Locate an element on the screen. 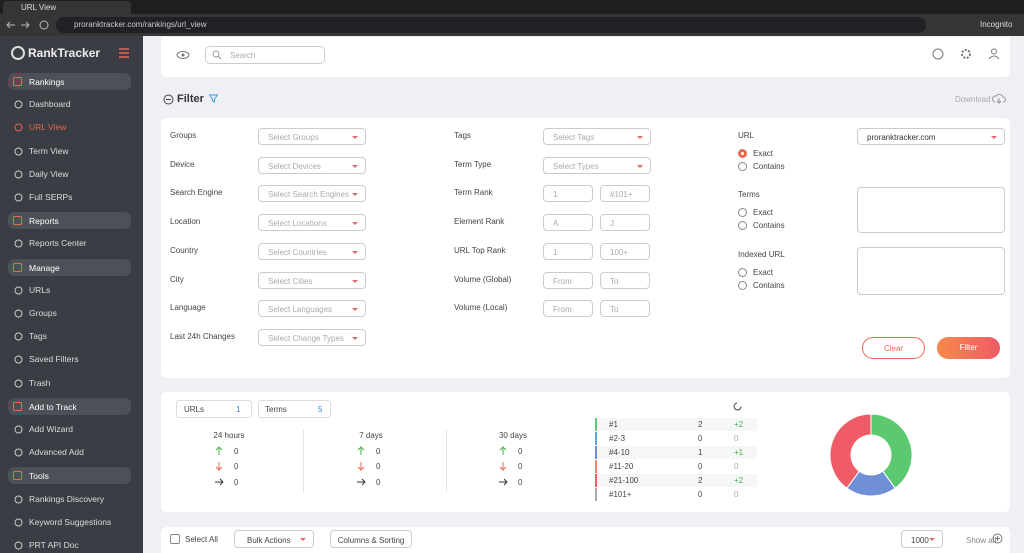  nav-item: Daily View is located at coordinates (49, 173).